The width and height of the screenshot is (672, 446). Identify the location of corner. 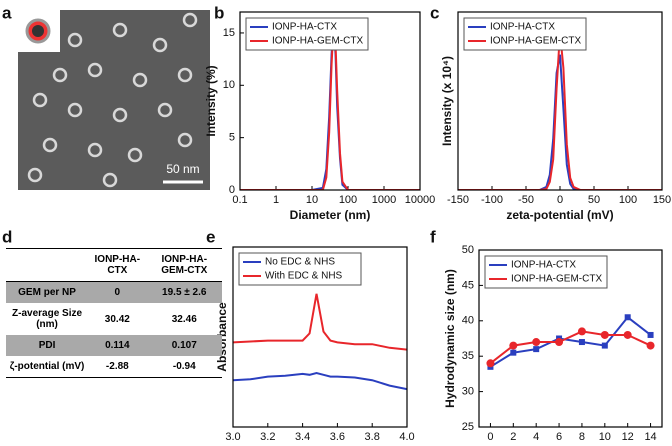
(47, 265).